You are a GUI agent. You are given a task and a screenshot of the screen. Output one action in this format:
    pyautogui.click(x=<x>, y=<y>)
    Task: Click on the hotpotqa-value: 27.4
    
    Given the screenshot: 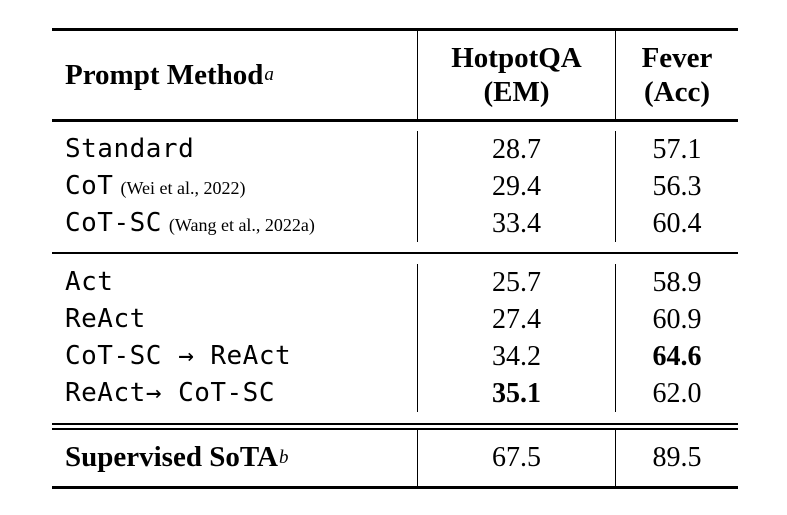 What is the action you would take?
    pyautogui.click(x=516, y=319)
    